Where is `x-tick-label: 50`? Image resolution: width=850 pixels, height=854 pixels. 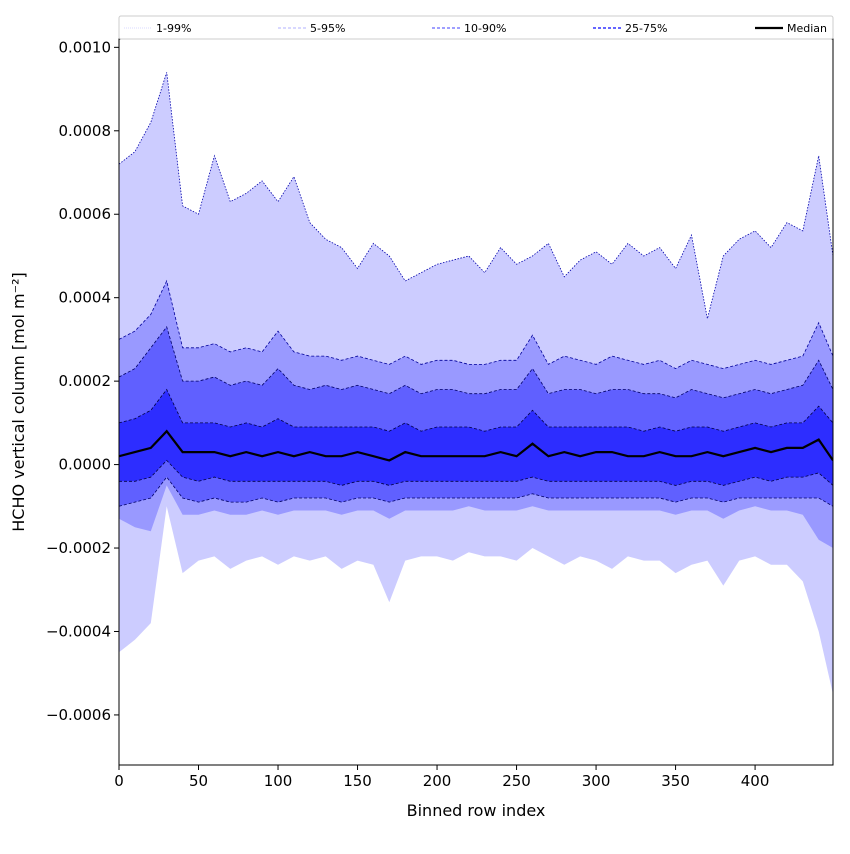 x-tick-label: 50 is located at coordinates (198, 781).